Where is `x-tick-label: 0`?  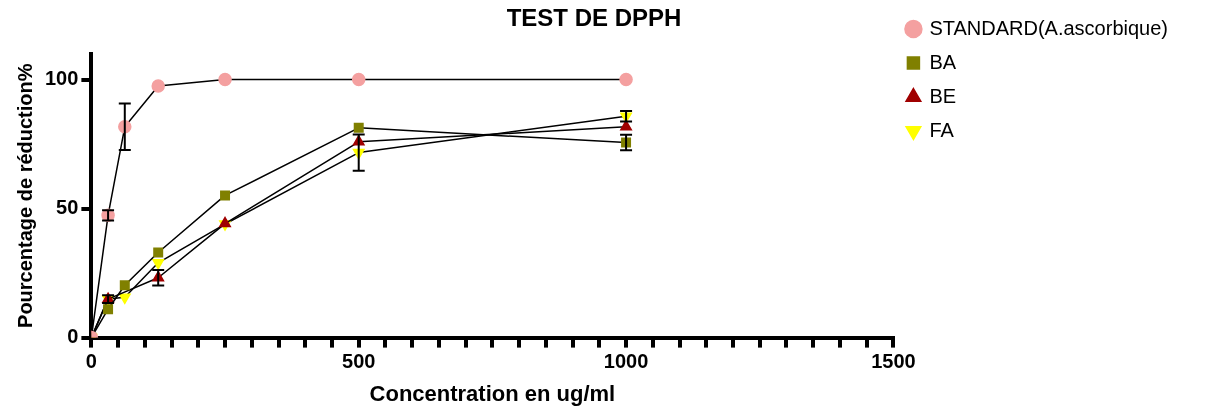
x-tick-label: 0 is located at coordinates (91, 361).